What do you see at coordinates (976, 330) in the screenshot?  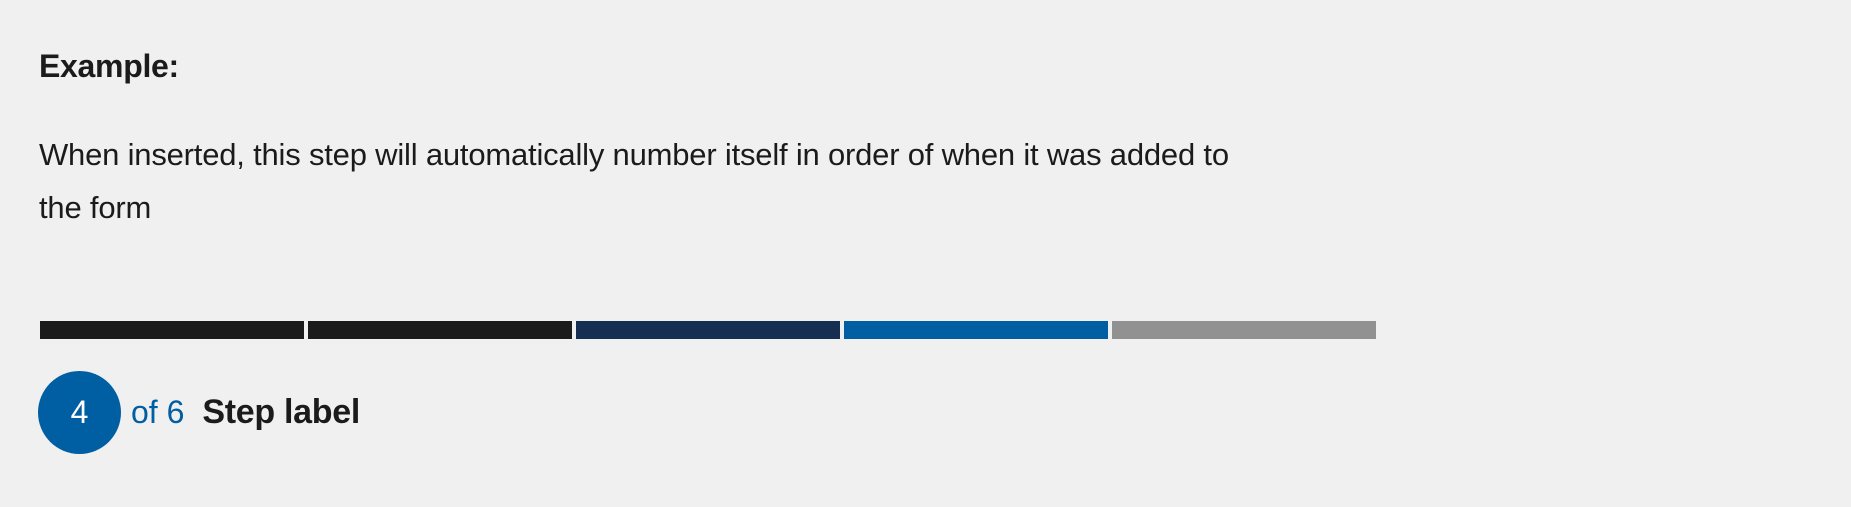 I see `step-segment-4-current` at bounding box center [976, 330].